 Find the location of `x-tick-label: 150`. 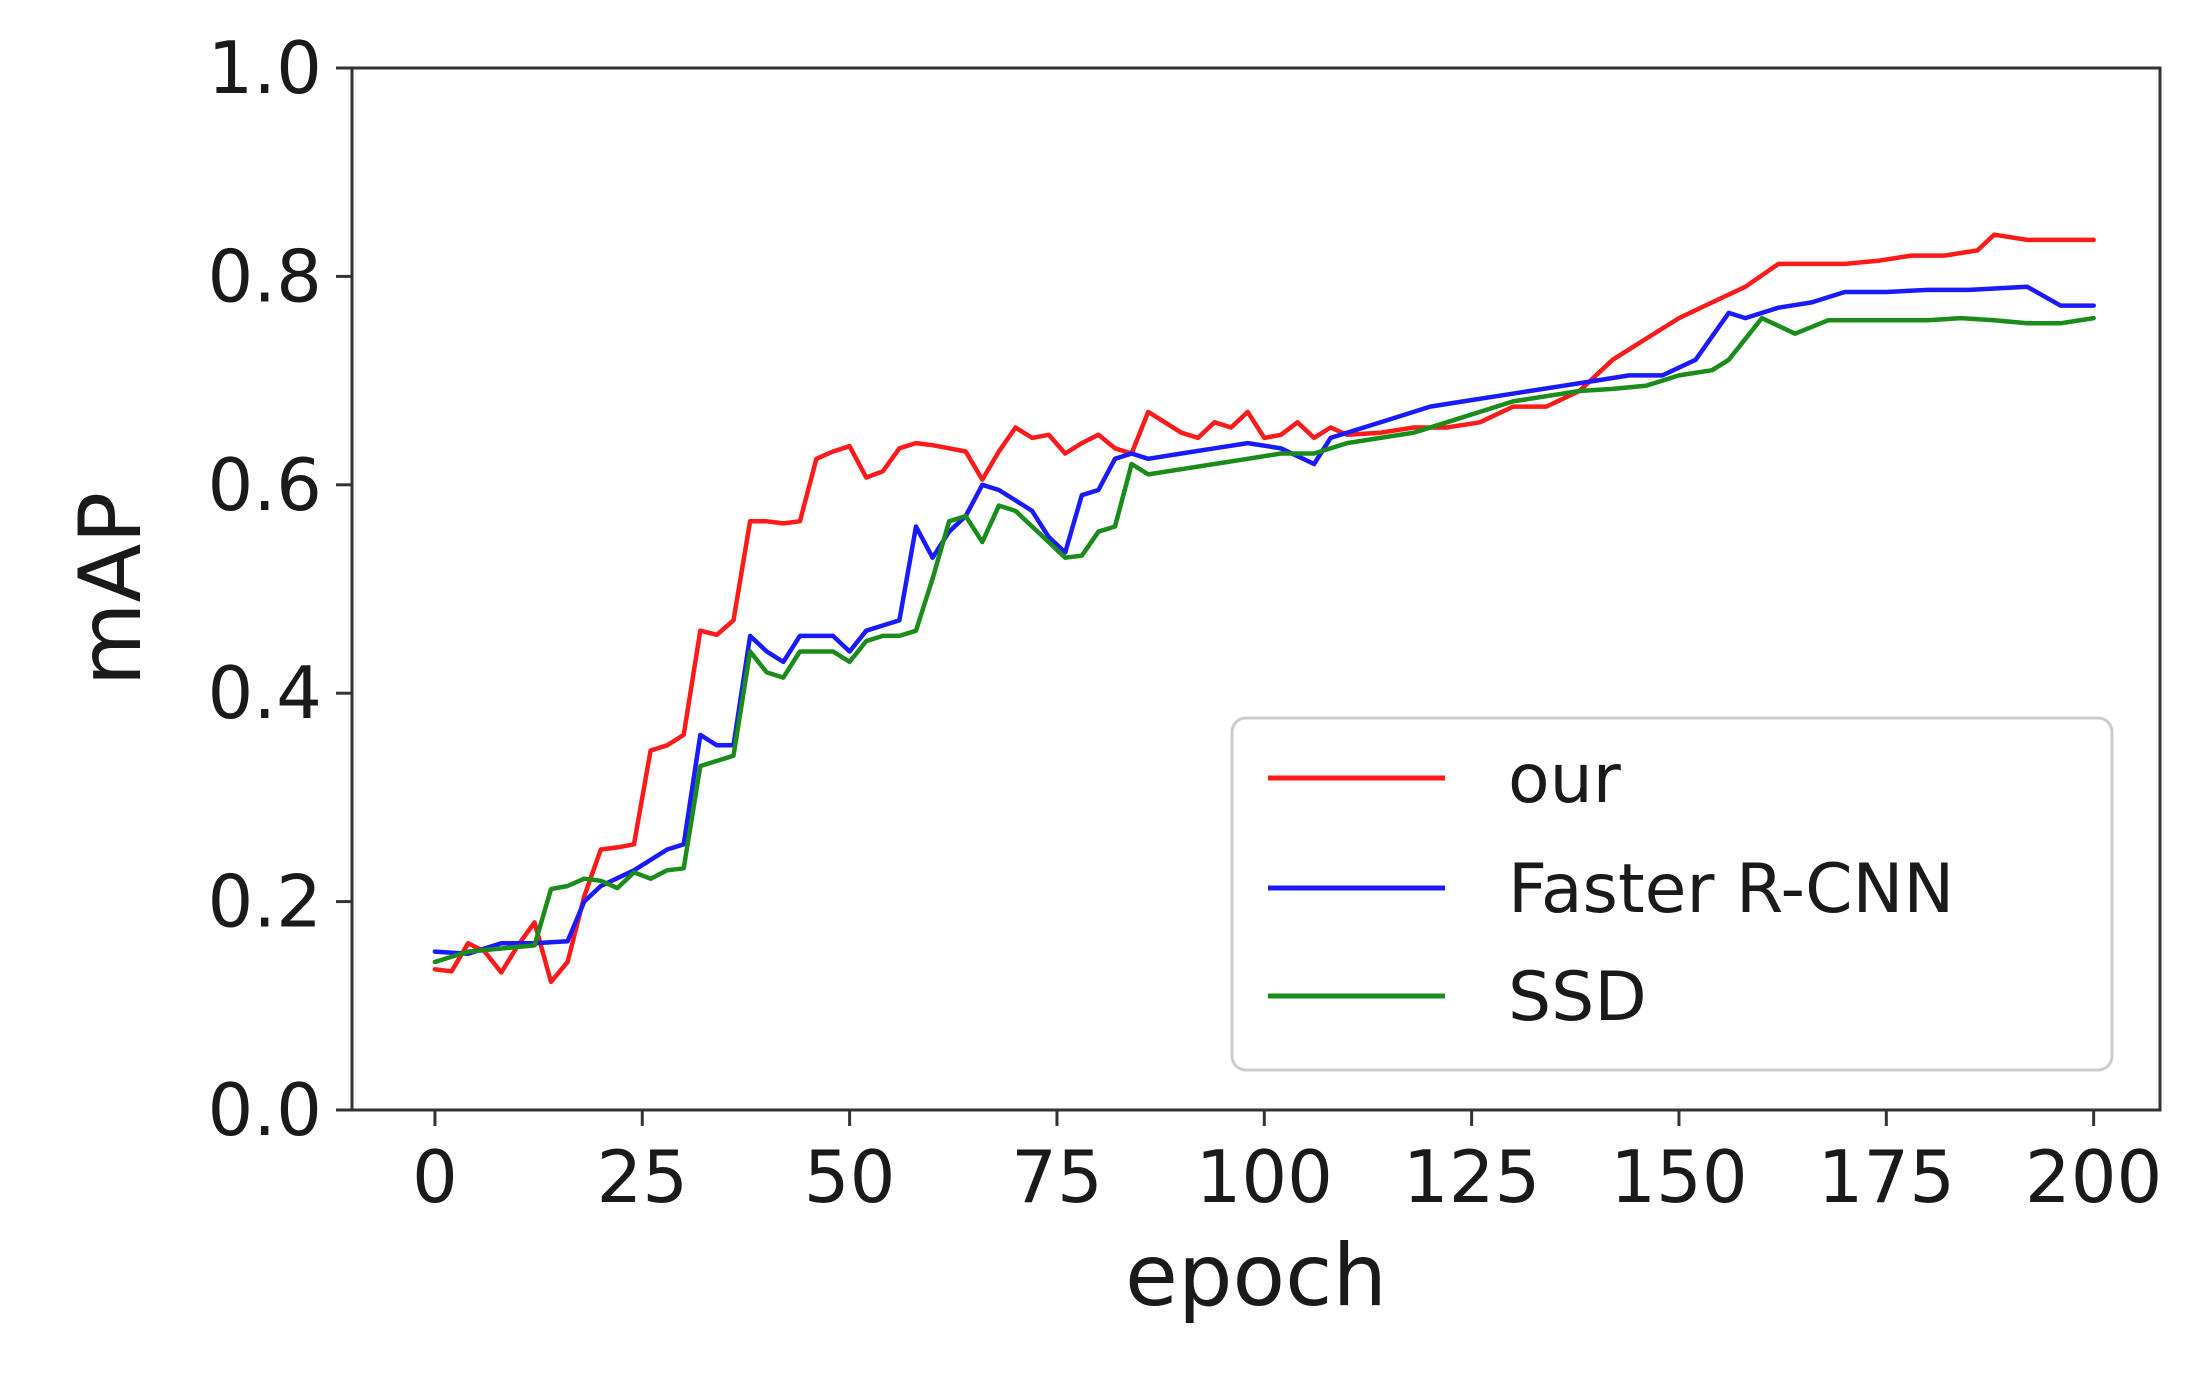

x-tick-label: 150 is located at coordinates (1678, 1177).